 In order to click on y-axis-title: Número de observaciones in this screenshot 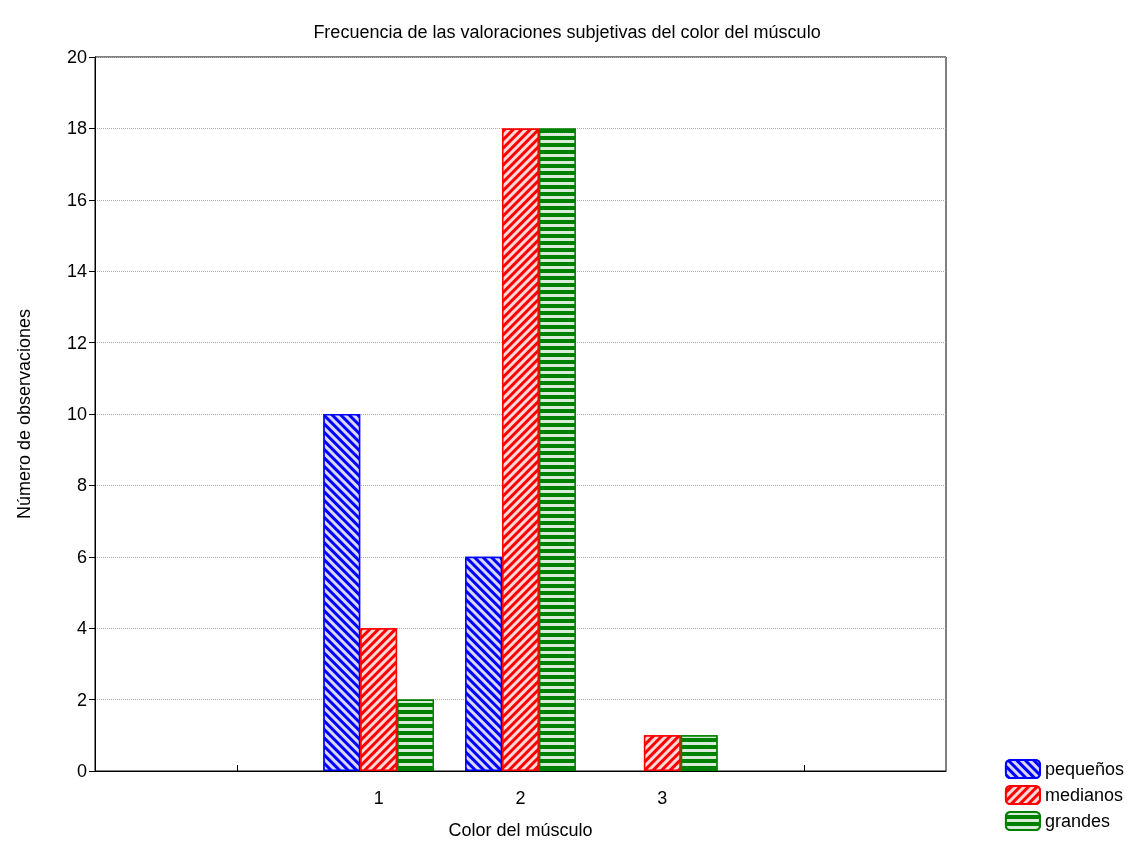, I will do `click(24, 414)`.